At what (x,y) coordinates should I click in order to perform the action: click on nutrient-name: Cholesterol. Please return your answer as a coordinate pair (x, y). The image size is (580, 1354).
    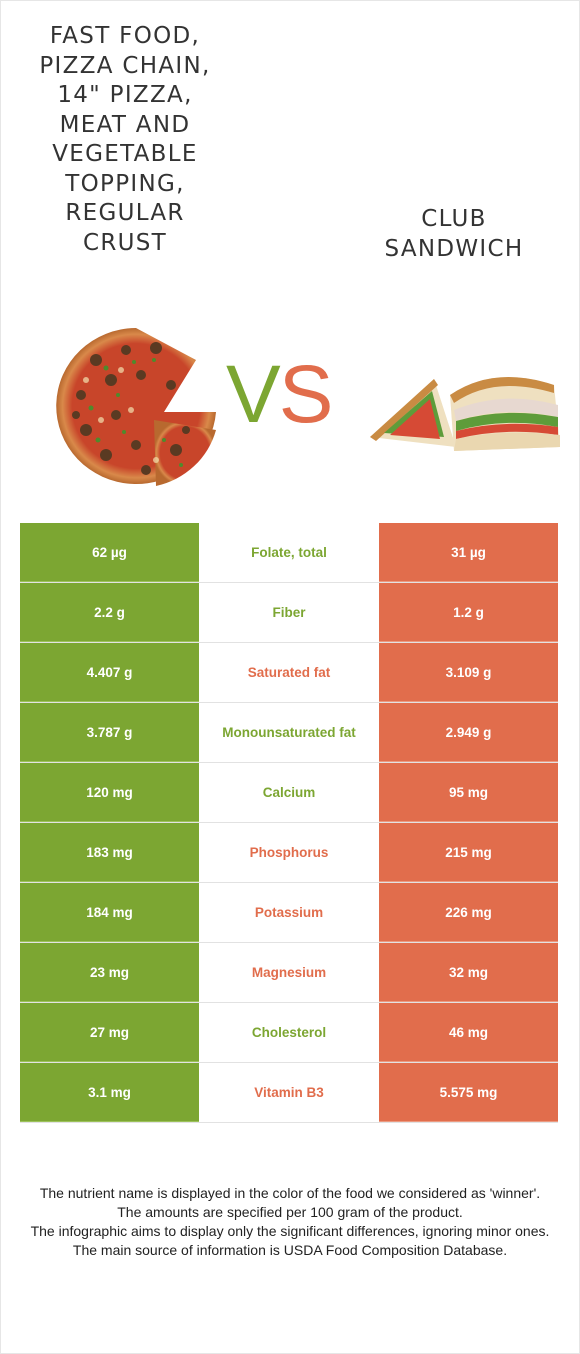
    Looking at the image, I should click on (289, 1032).